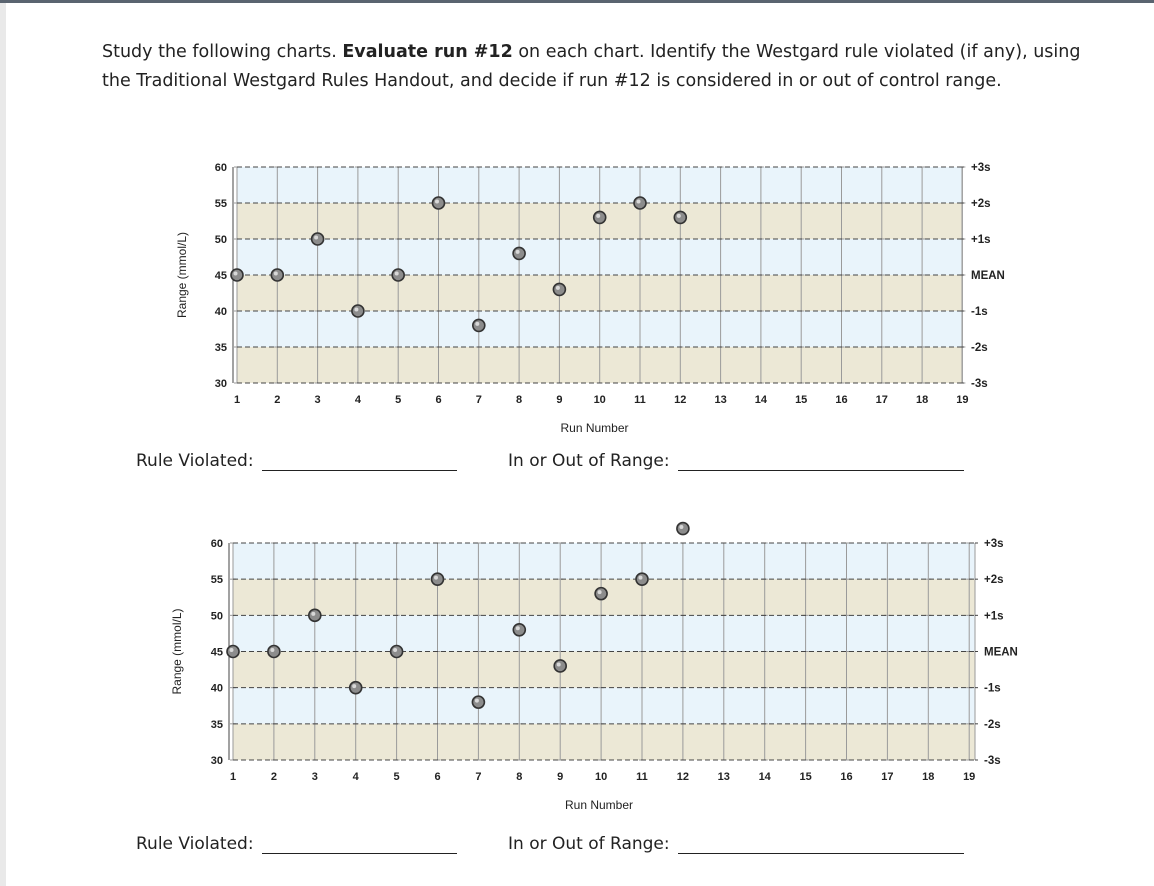 The height and width of the screenshot is (886, 1154). Describe the element at coordinates (221, 240) in the screenshot. I see `y-tick-label: 50` at that location.